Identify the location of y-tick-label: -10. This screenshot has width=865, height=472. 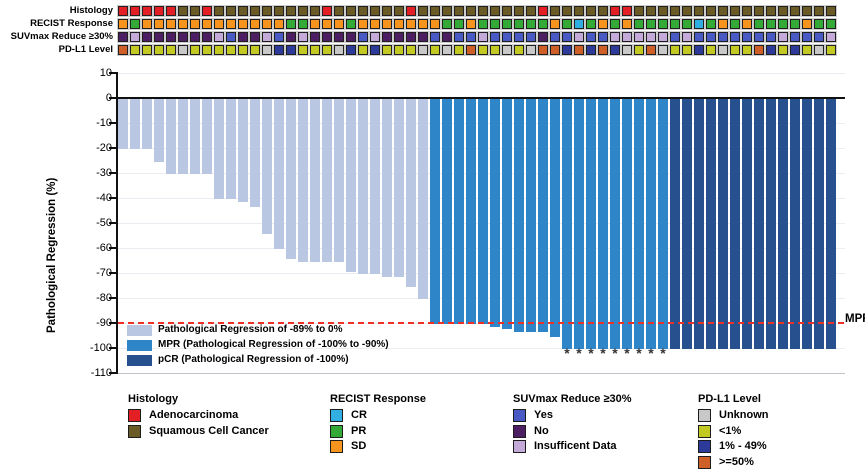
(104, 122).